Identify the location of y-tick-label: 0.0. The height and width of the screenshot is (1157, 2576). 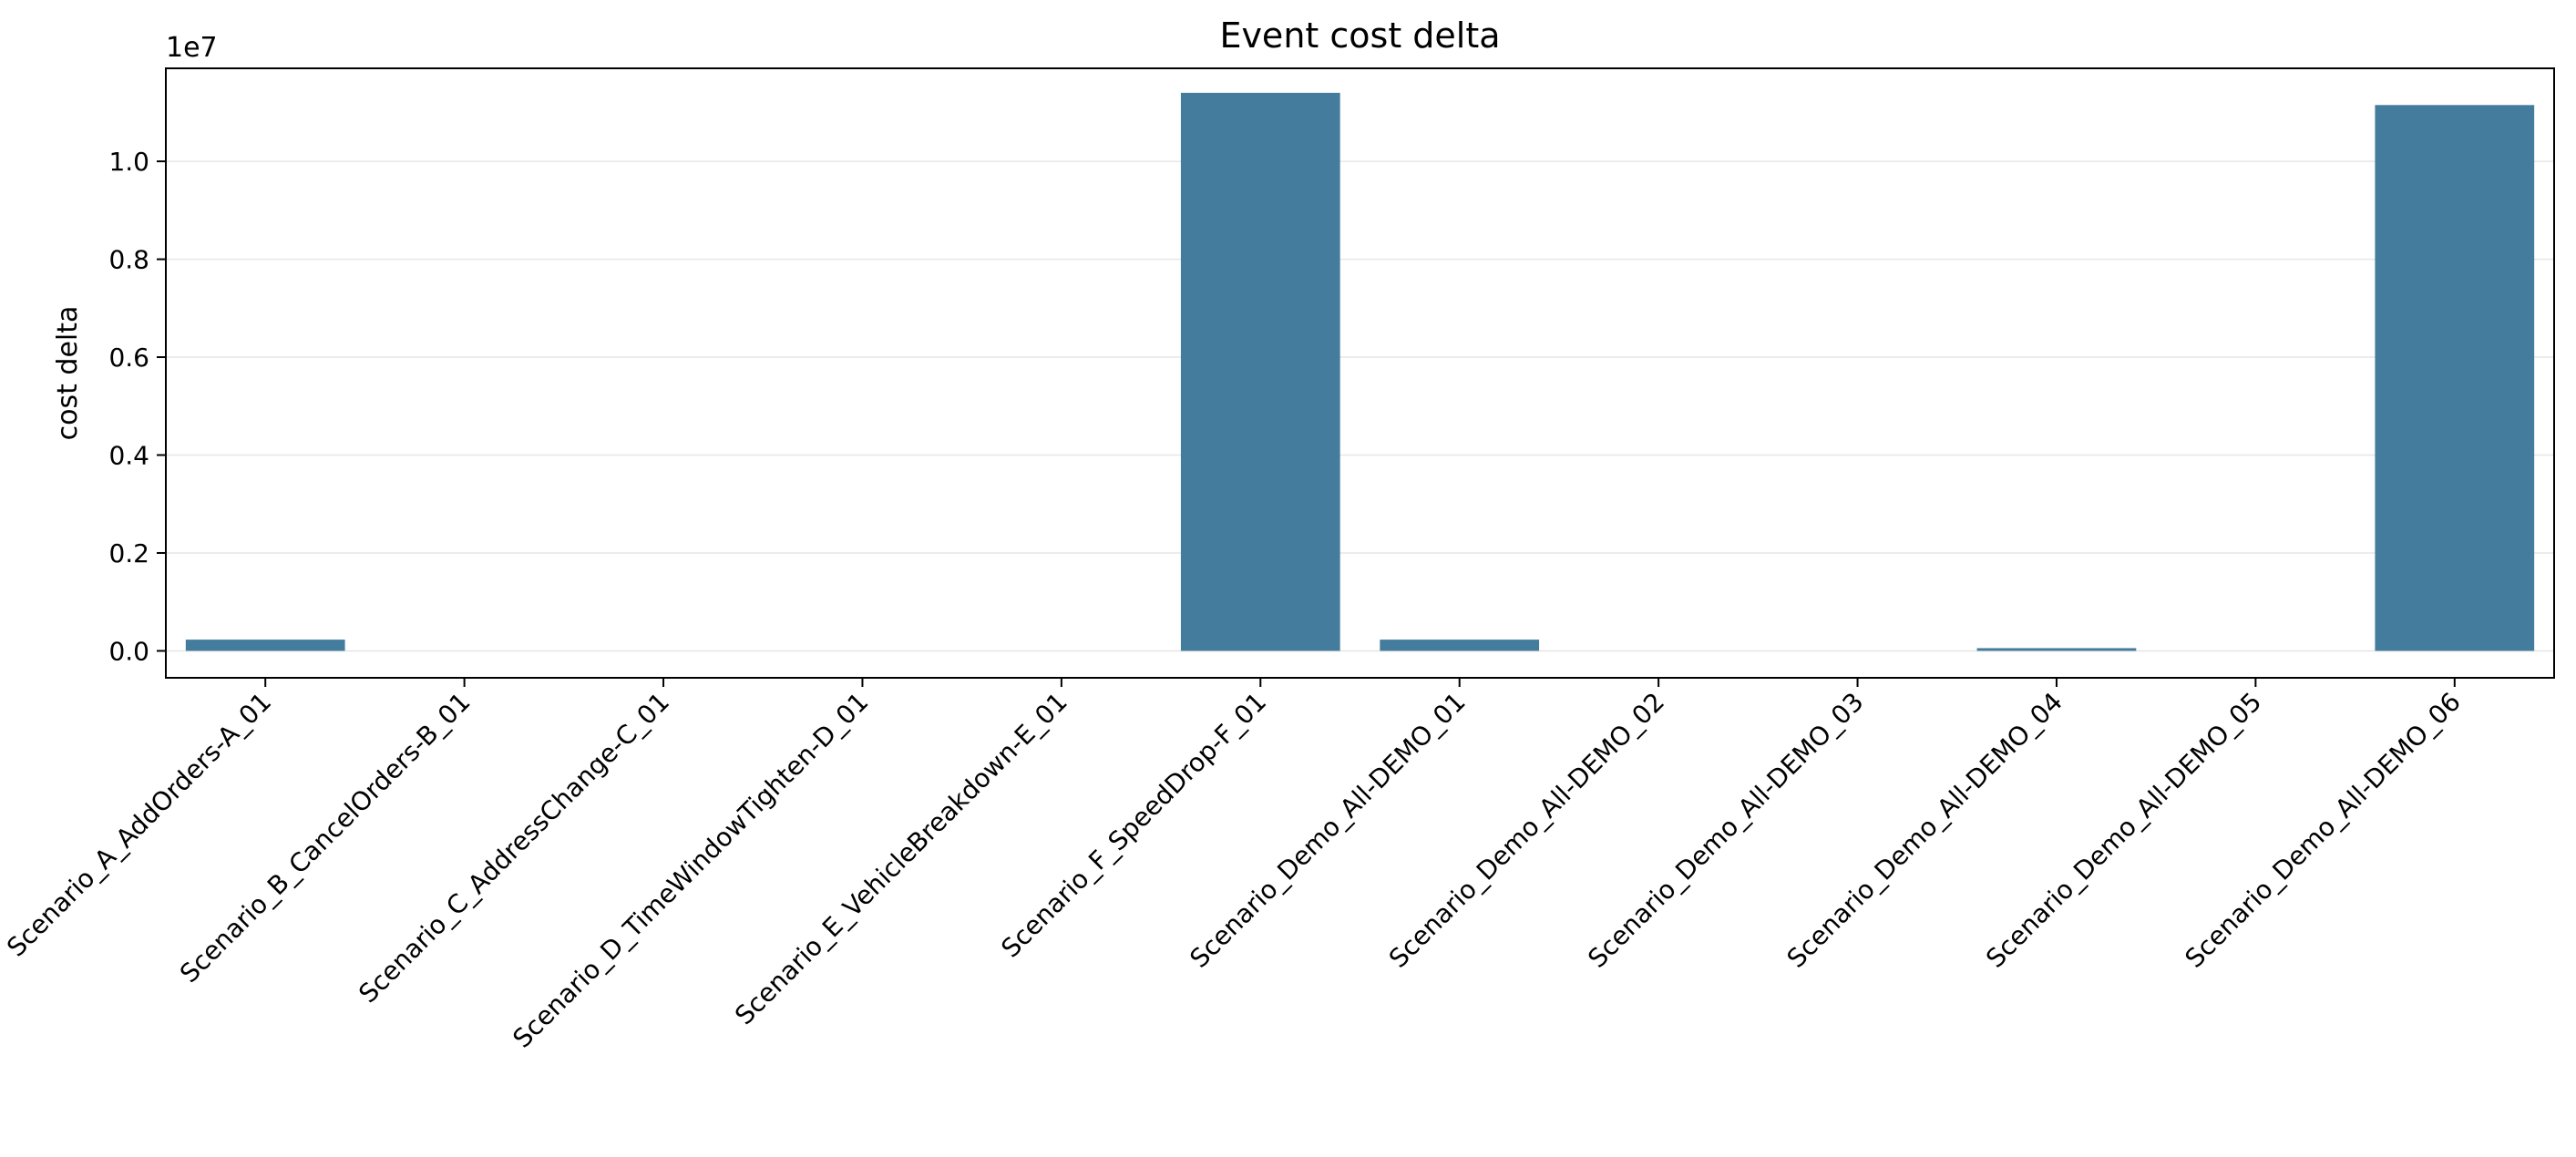
(129, 651).